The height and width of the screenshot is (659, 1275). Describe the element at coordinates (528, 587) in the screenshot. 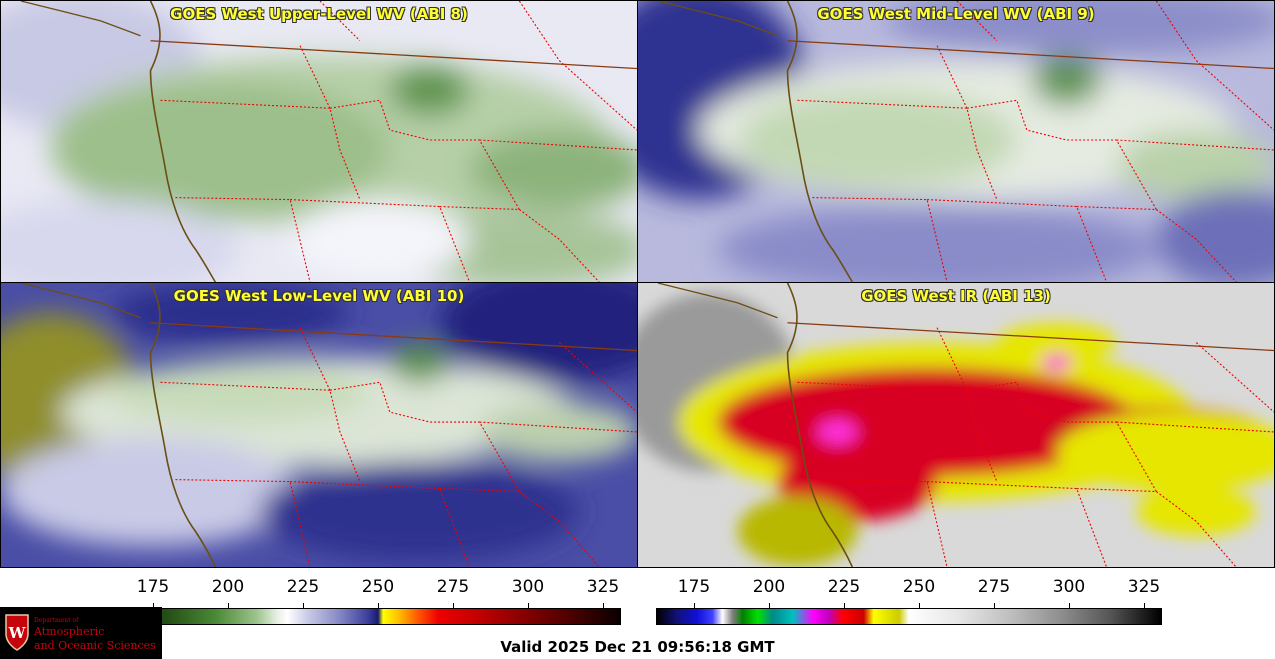

I see `wv-colorbar-tick-label: 300` at that location.